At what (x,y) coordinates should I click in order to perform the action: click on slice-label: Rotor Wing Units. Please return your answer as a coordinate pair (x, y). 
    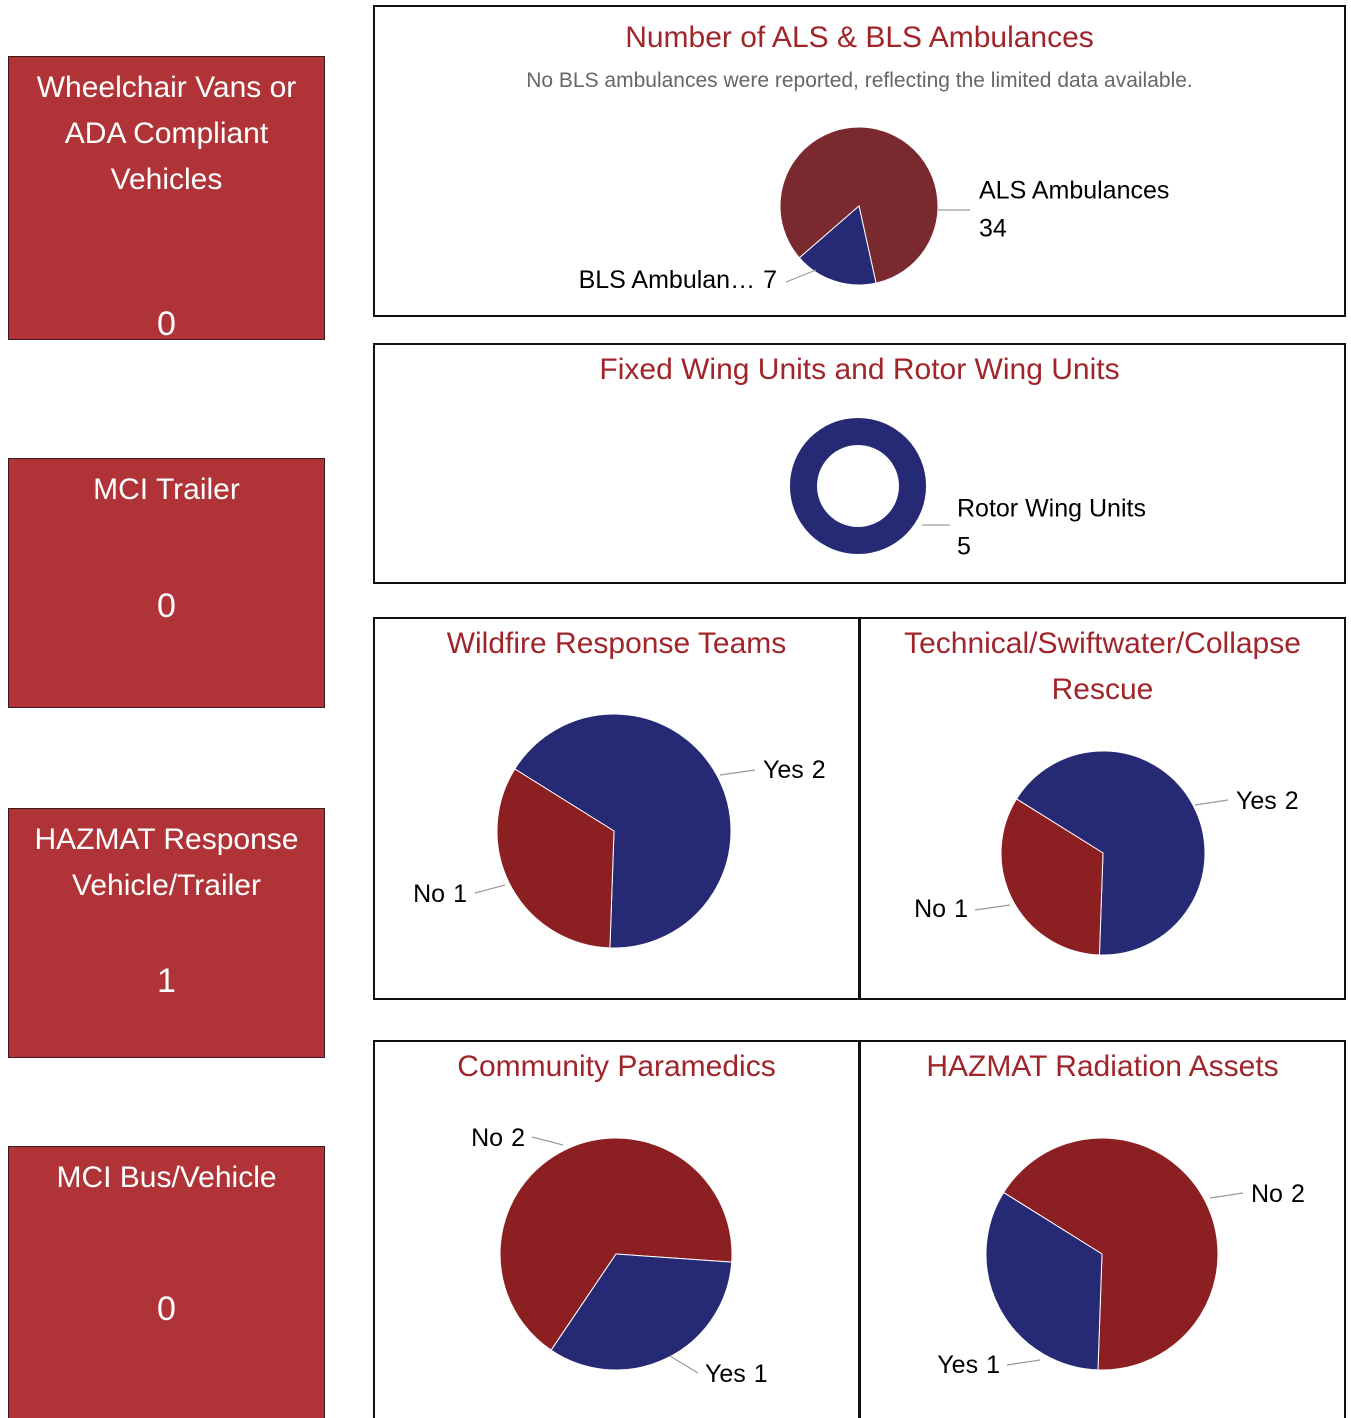
    Looking at the image, I should click on (1051, 509).